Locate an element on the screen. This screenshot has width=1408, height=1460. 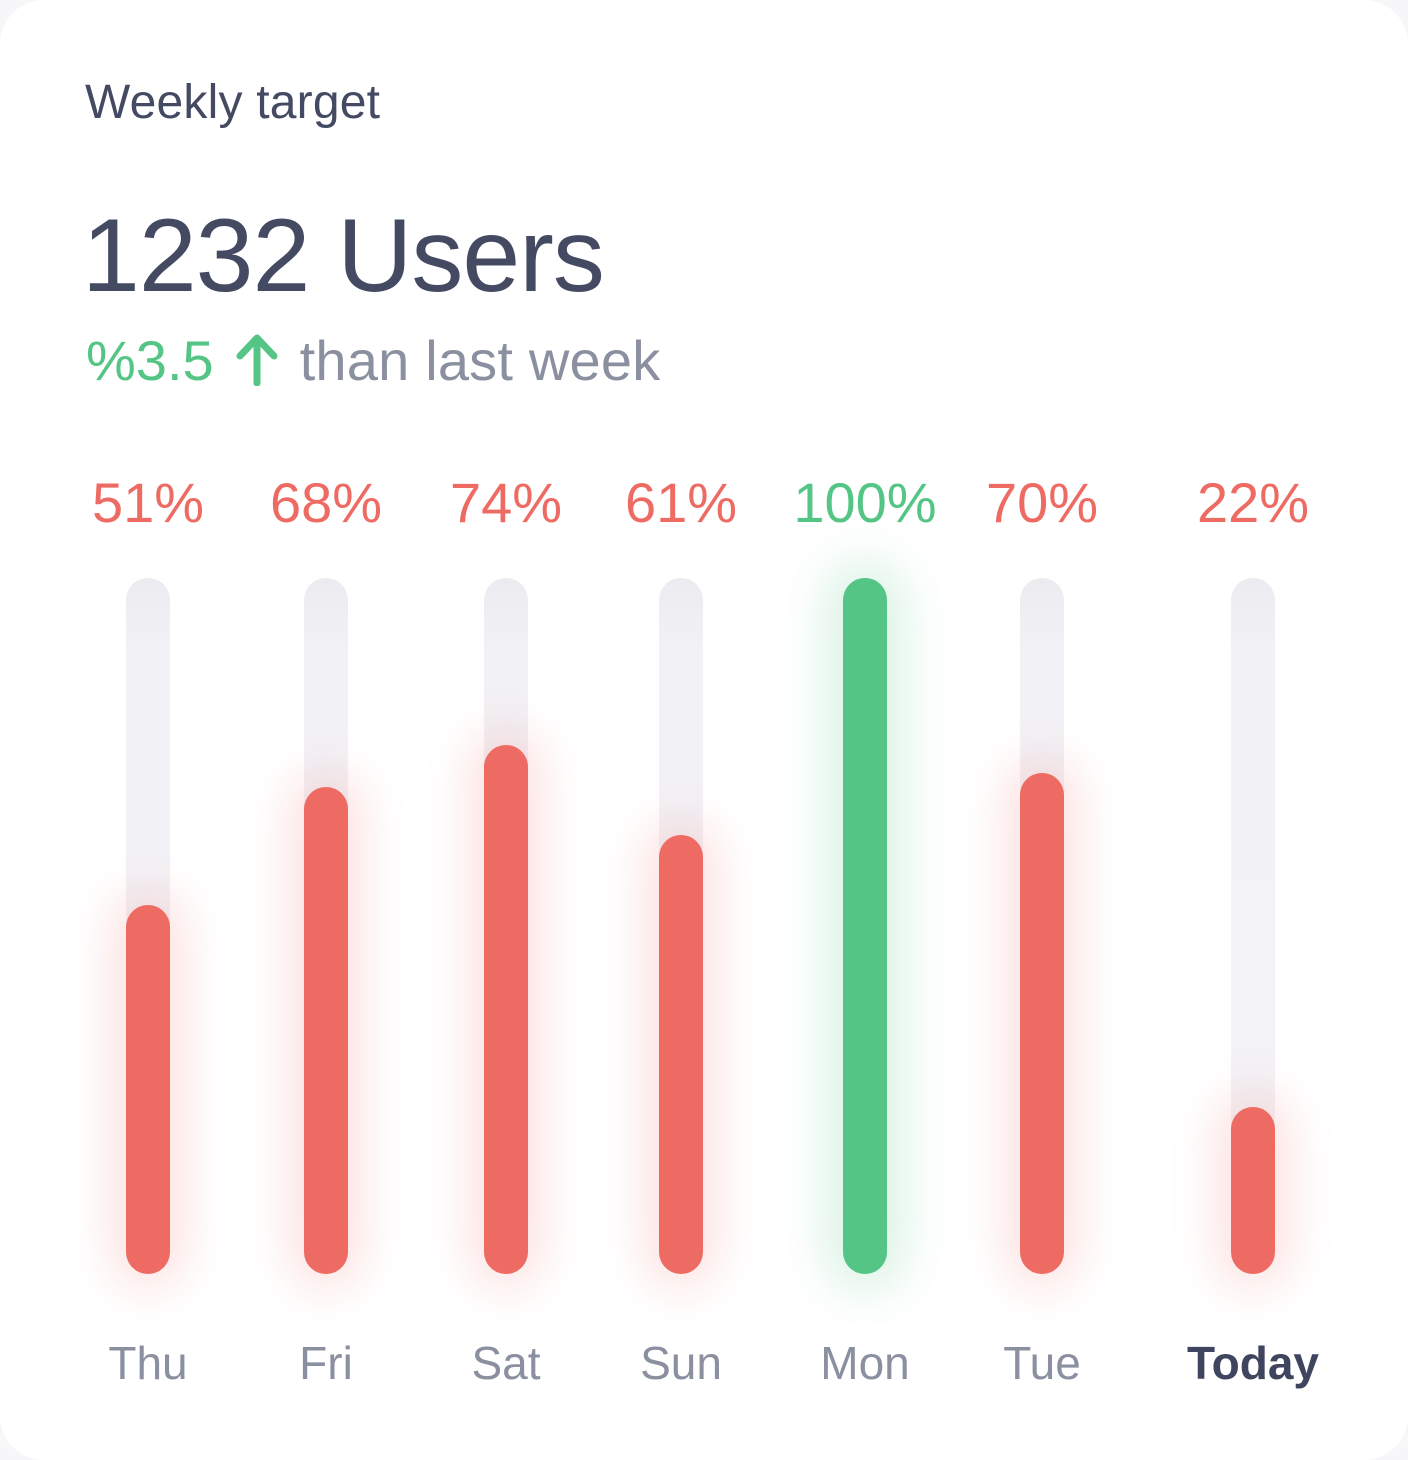
bar-value-label: 51% is located at coordinates (148, 502).